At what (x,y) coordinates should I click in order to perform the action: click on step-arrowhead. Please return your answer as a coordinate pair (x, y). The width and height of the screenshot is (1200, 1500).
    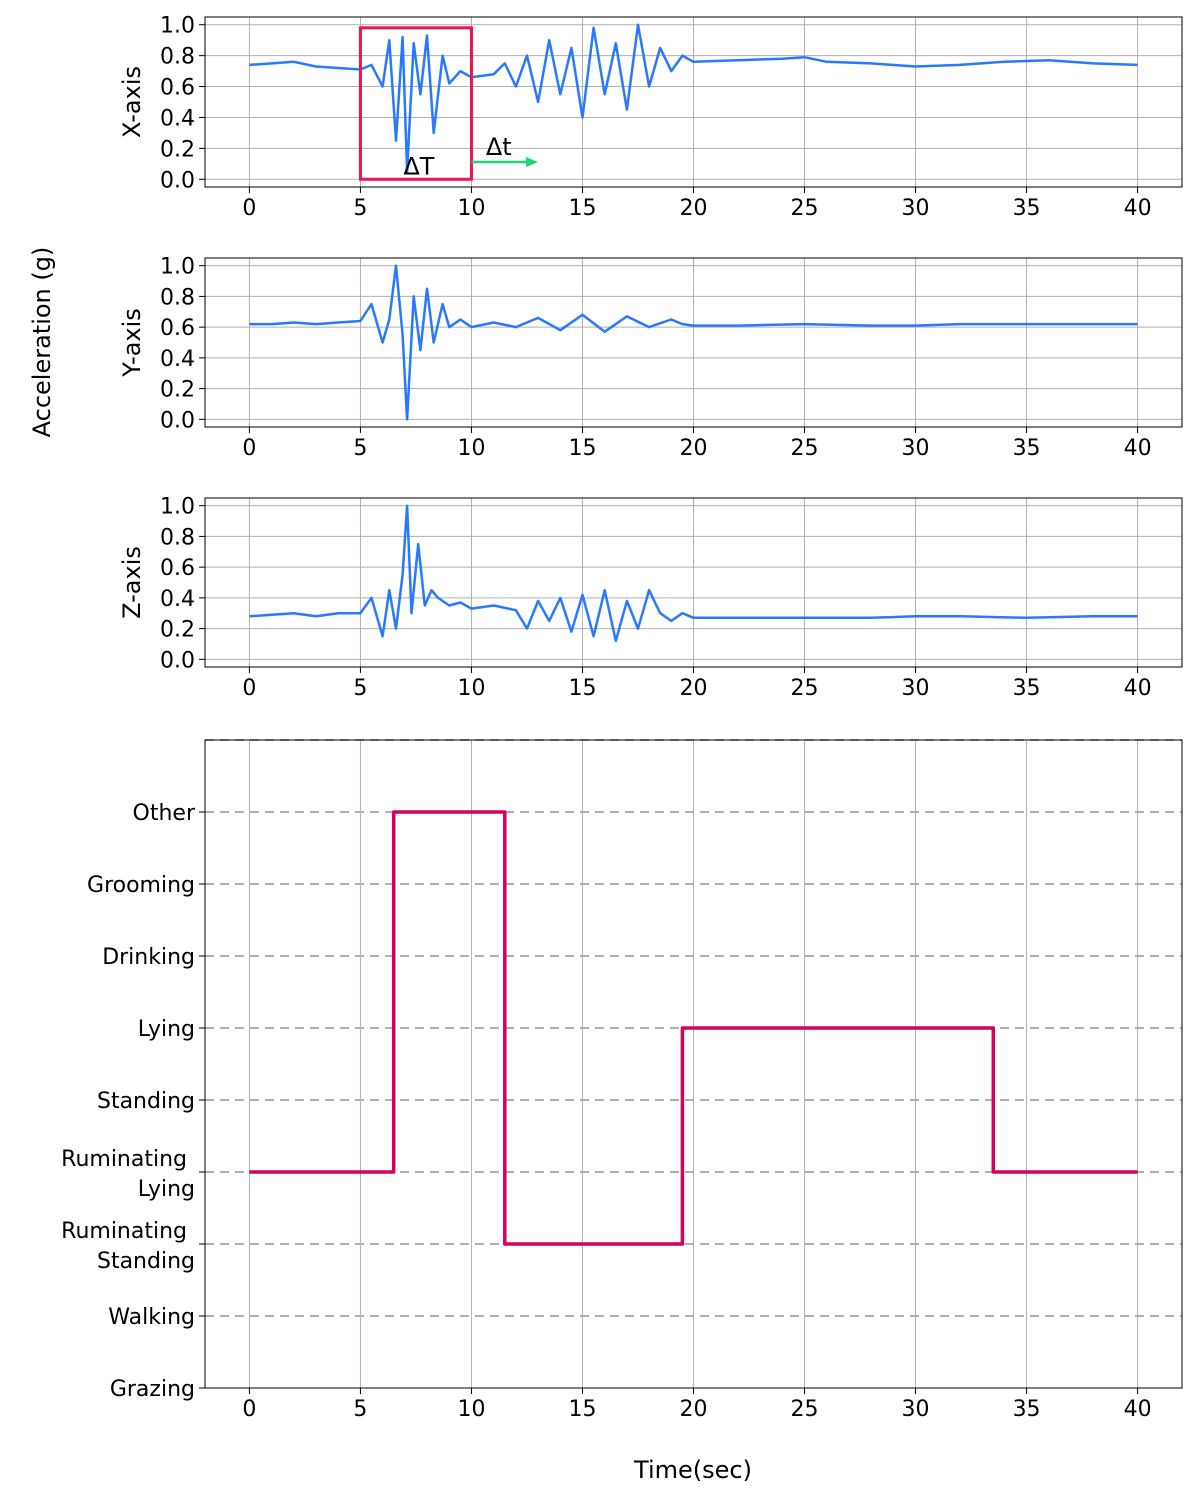
    Looking at the image, I should click on (532, 162).